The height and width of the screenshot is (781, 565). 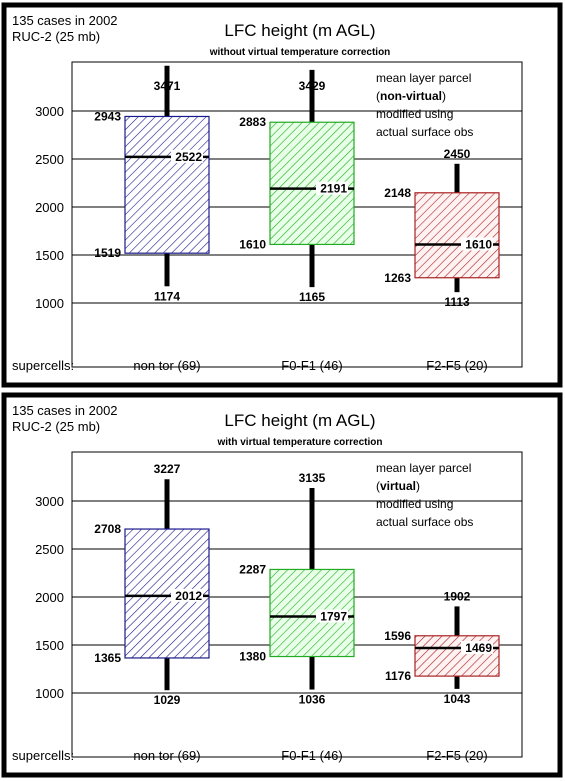 I want to click on q3-label: 2287, so click(x=252, y=569).